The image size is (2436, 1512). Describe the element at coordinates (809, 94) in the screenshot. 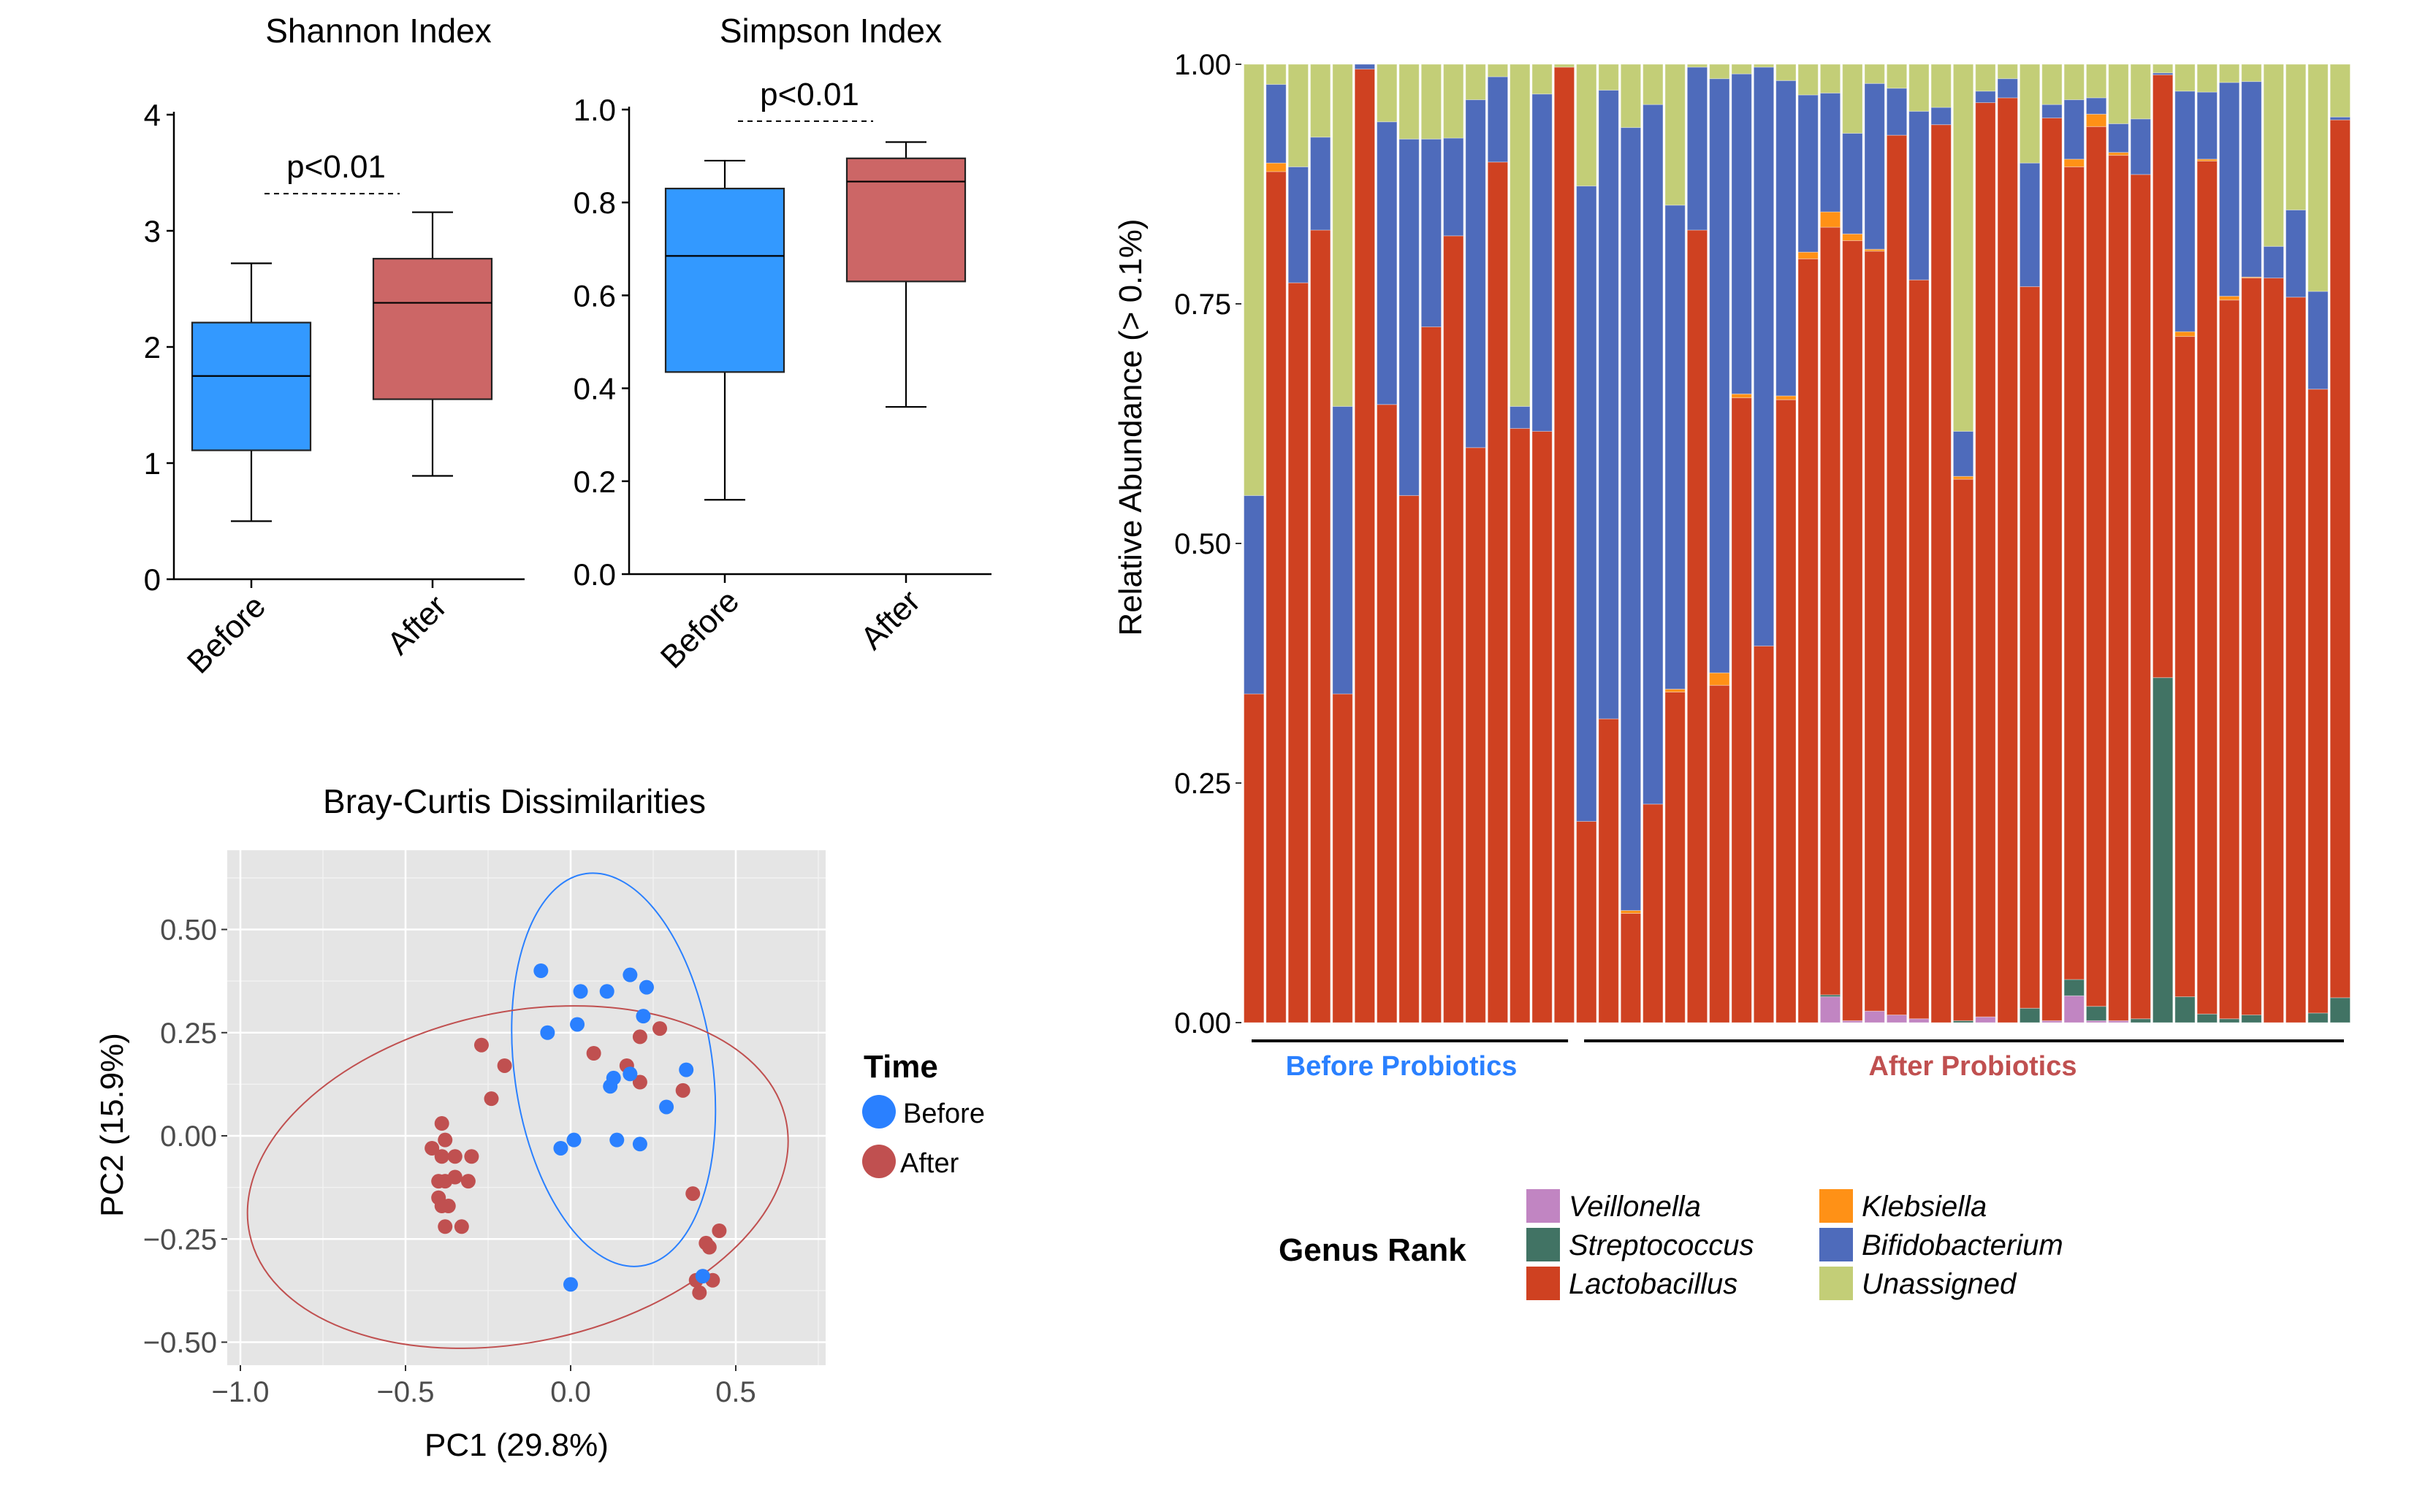

I see `p-value-label: p<0.01` at that location.